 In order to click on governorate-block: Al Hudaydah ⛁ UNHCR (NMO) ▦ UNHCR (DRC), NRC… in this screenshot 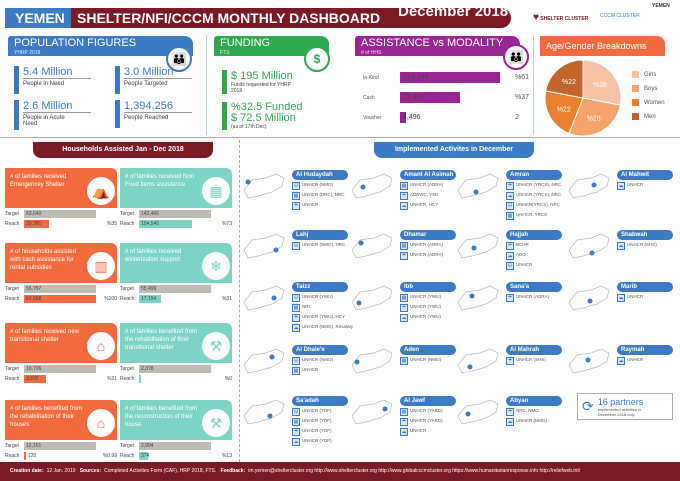, I will do `click(325, 190)`.